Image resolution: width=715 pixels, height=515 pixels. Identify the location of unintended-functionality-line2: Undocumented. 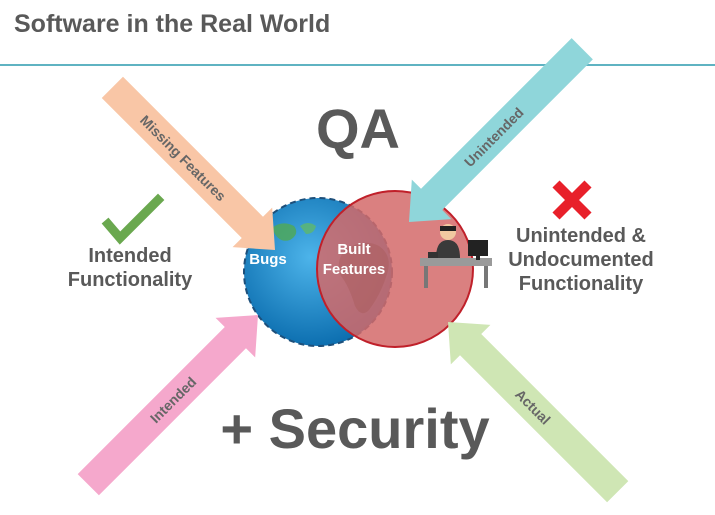
(581, 260).